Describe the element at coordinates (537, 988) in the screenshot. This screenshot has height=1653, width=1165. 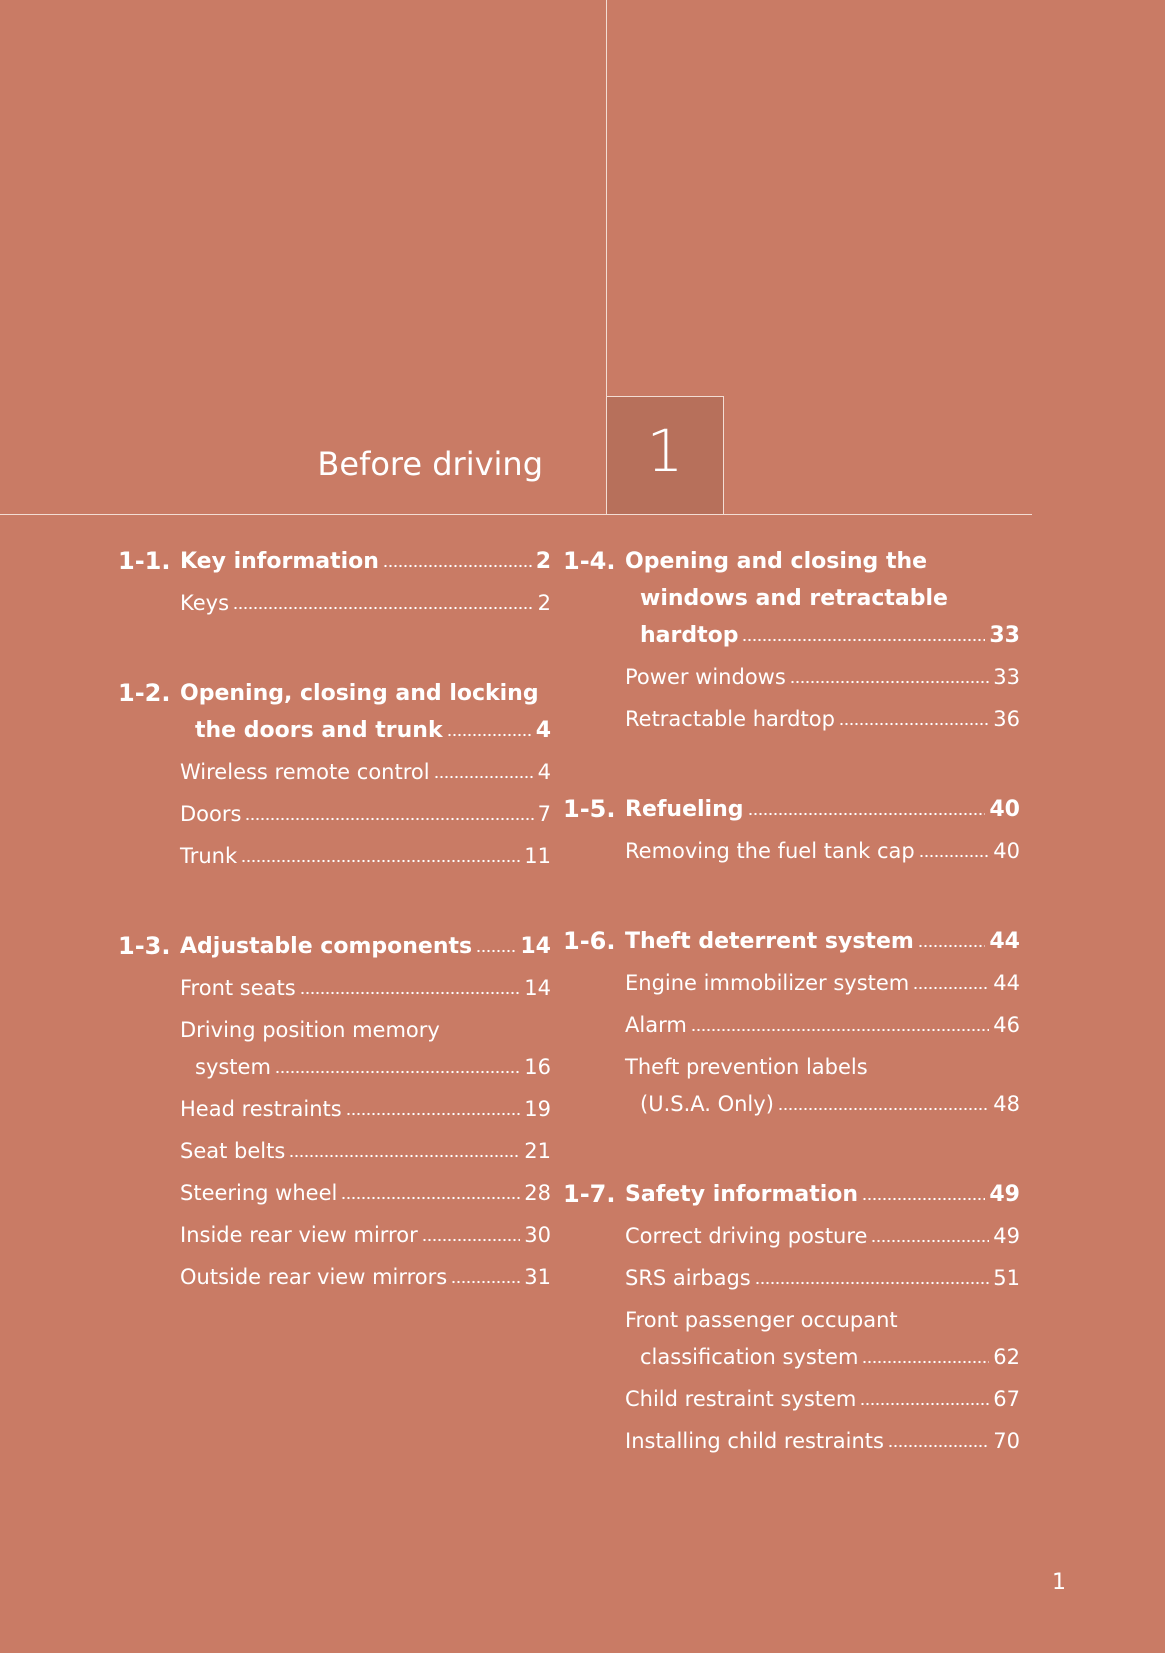
I see `toc-page-number: 14` at that location.